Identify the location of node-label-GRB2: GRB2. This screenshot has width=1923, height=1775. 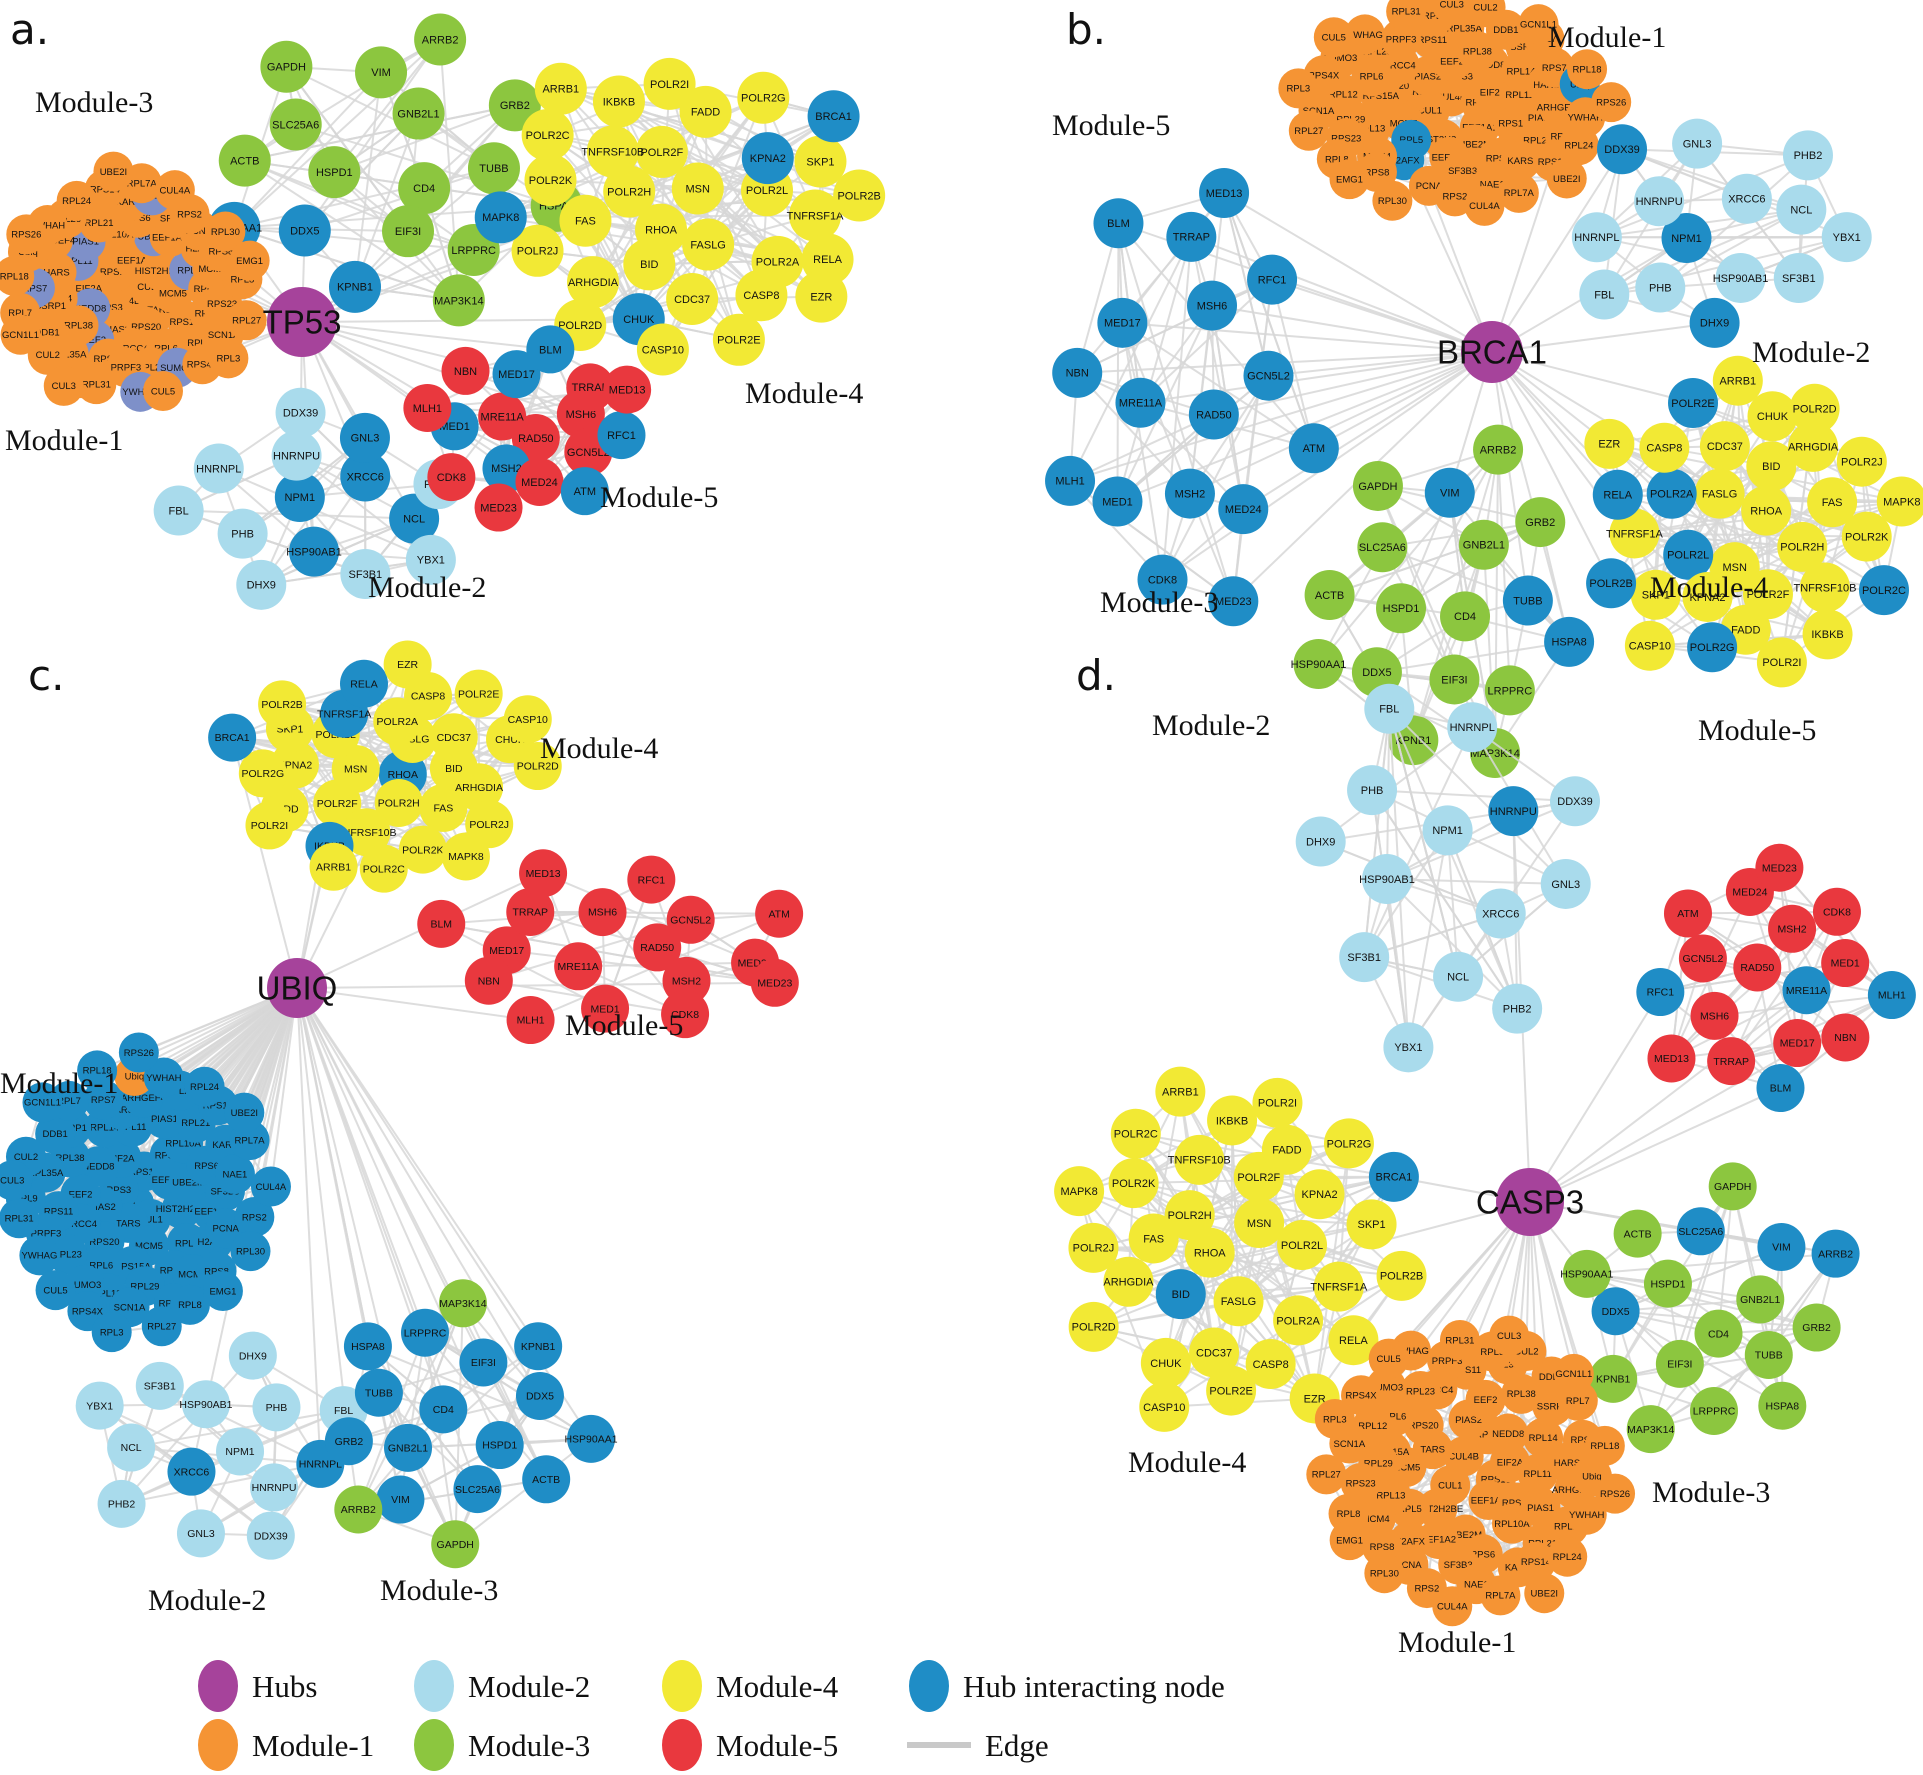
(349, 1442).